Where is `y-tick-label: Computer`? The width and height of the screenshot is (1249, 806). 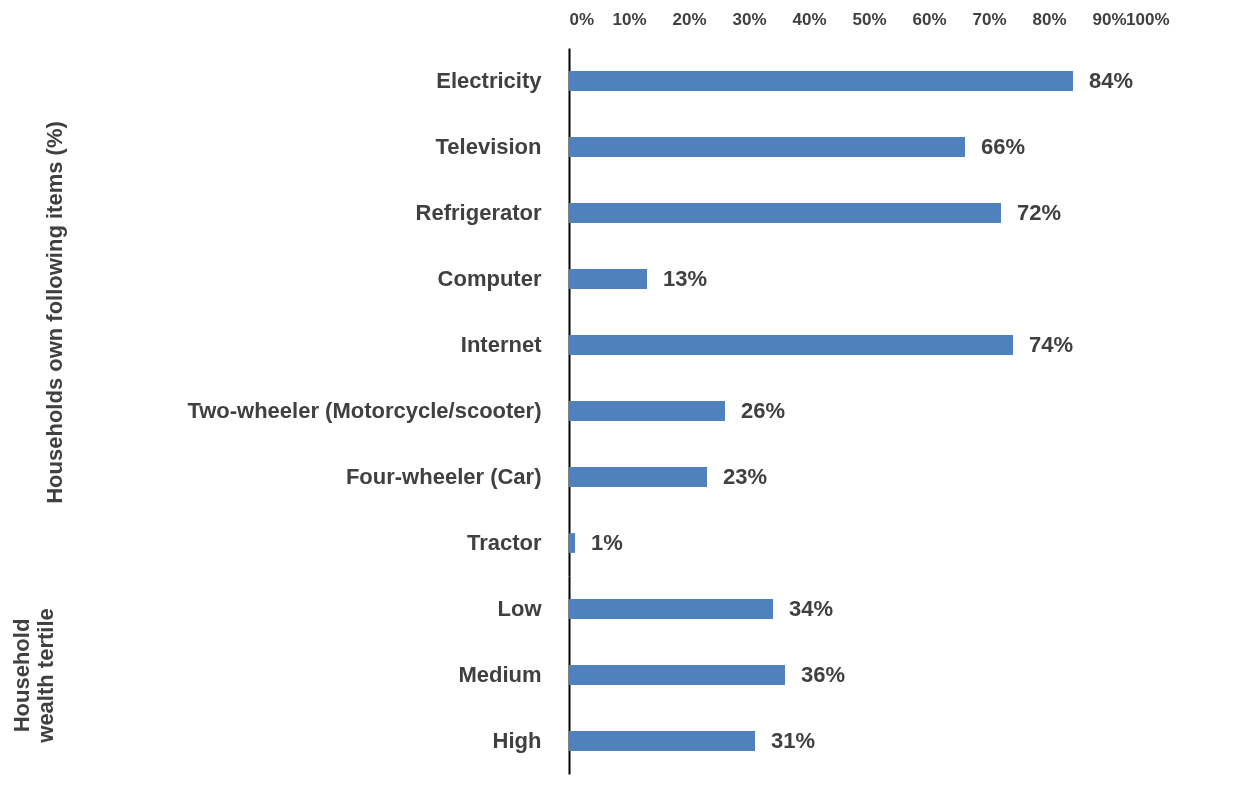
y-tick-label: Computer is located at coordinates (489, 278).